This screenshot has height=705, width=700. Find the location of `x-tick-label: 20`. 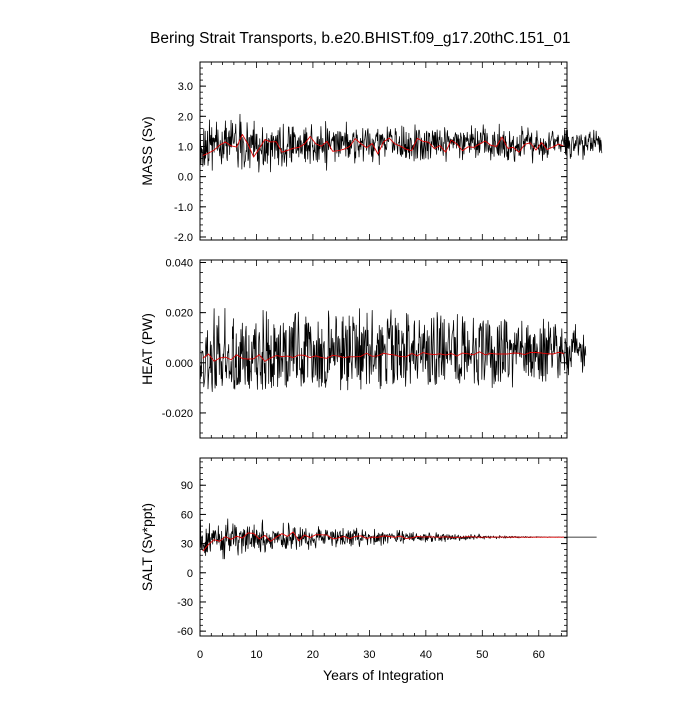

x-tick-label: 20 is located at coordinates (313, 655).